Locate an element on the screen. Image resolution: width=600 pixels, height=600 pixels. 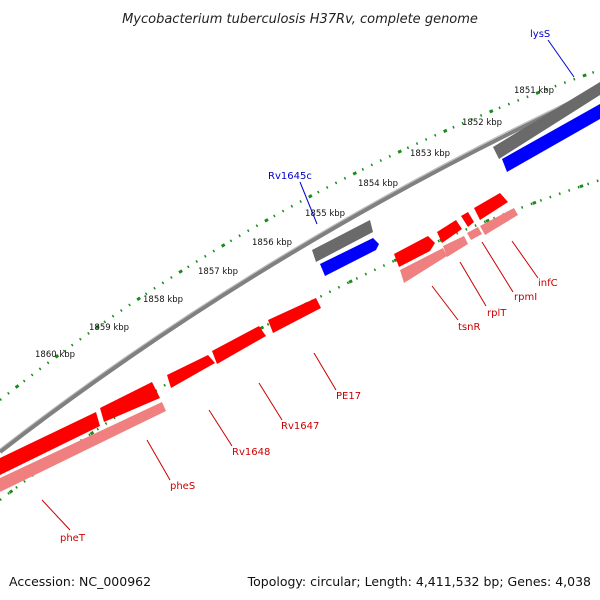
gene-lysS-gray is located at coordinates (546, 120).